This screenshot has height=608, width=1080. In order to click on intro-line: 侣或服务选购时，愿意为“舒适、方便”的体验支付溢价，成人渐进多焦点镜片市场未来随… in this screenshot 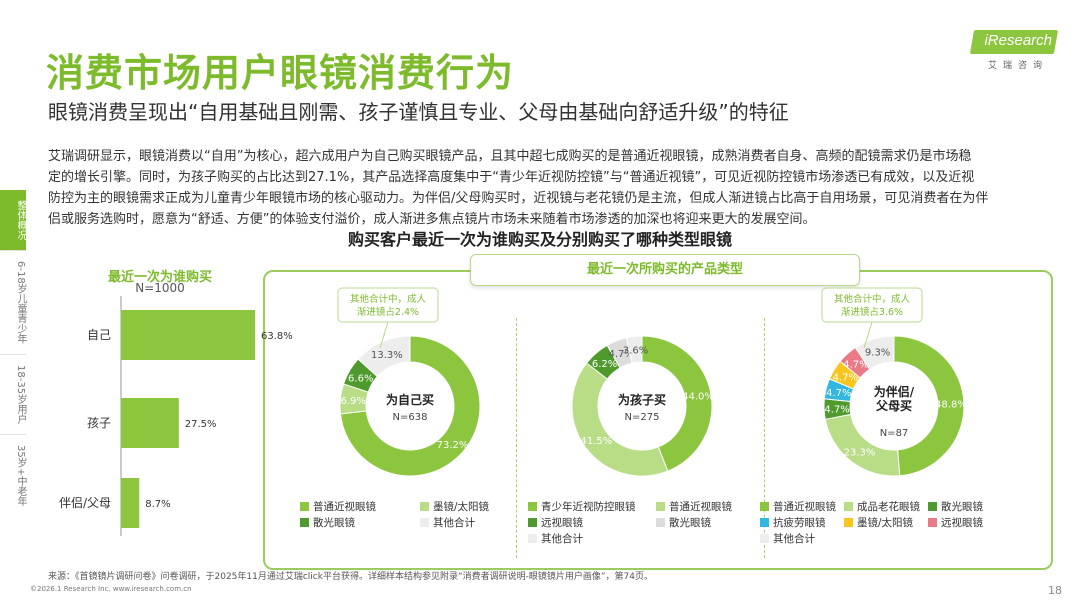, I will do `click(432, 219)`.